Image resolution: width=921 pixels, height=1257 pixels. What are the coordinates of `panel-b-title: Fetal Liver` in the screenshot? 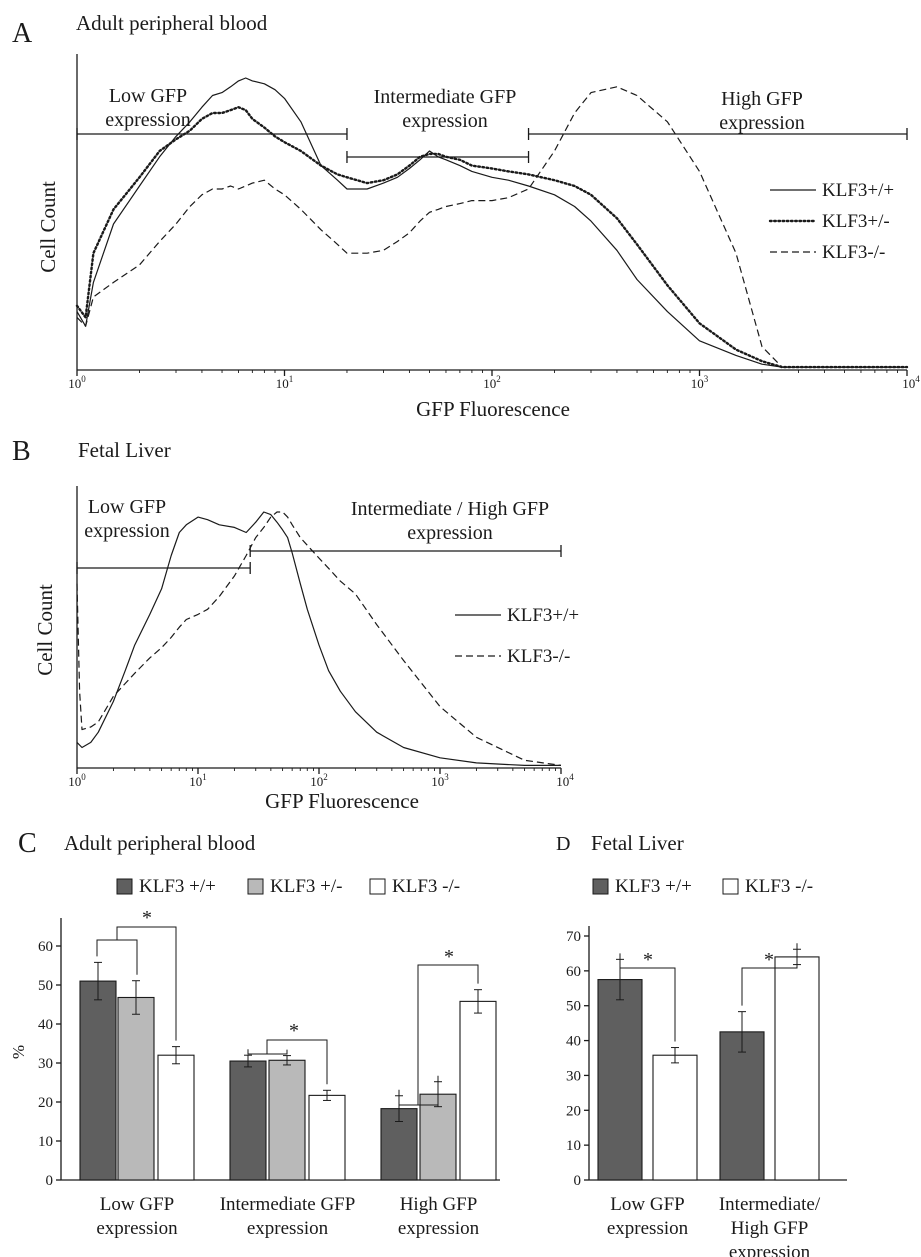 It's located at (124, 450).